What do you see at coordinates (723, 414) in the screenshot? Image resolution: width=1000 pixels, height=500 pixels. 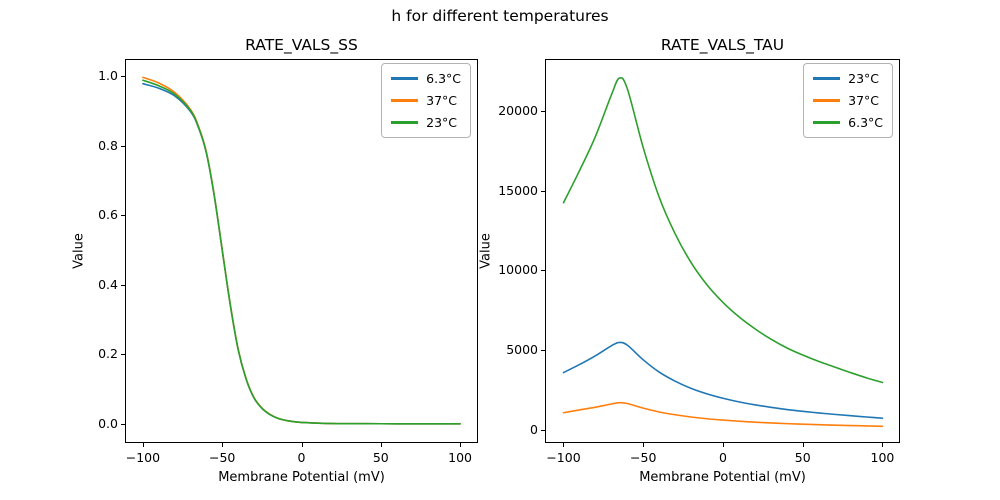 I see `series-line-37-c` at bounding box center [723, 414].